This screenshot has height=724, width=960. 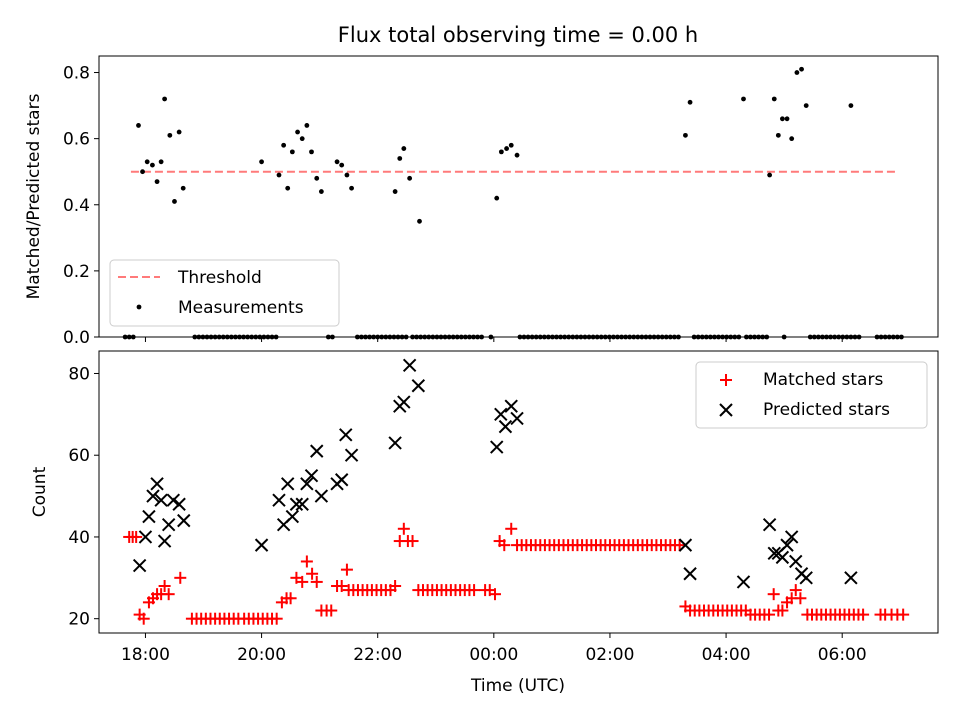 I want to click on x-tick-label: 06:00, so click(x=842, y=655).